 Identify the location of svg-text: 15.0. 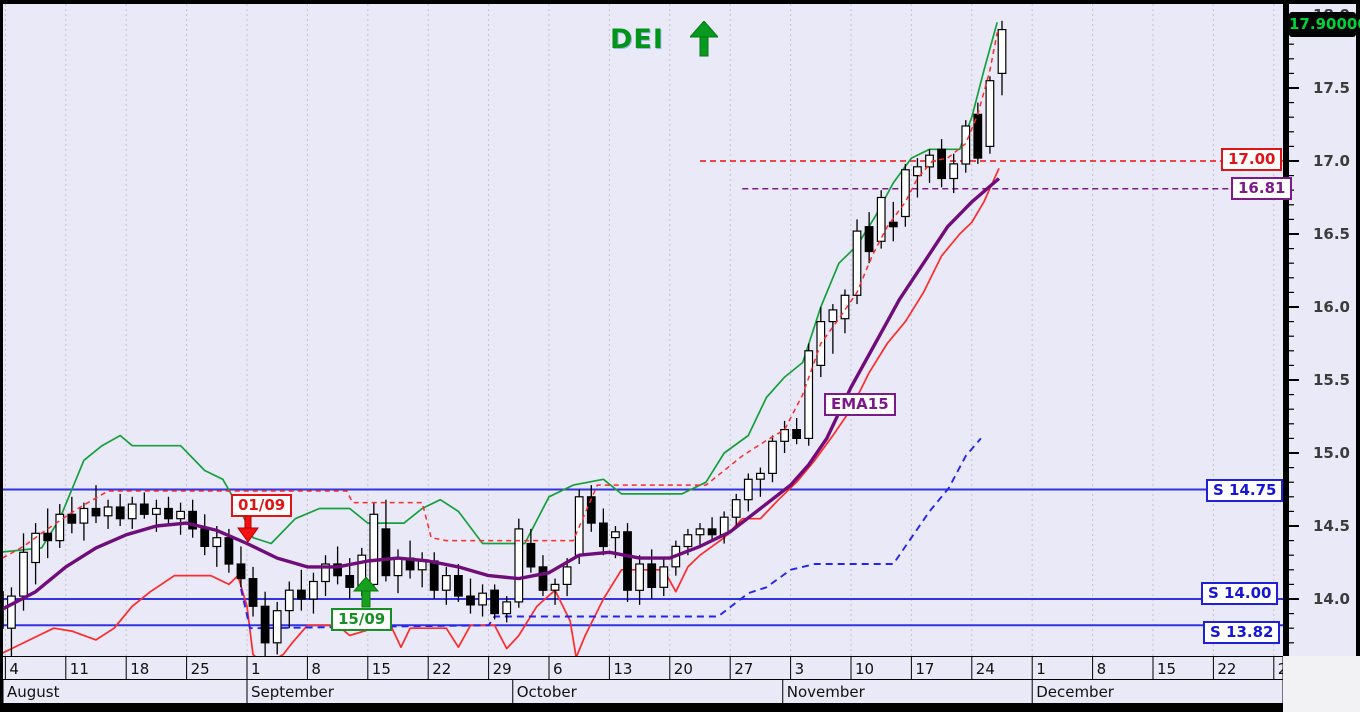
(1331, 453).